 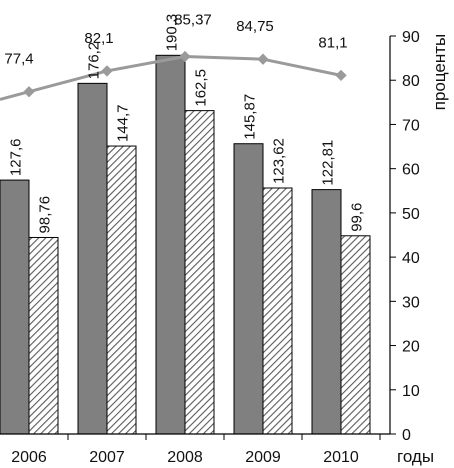 What do you see at coordinates (279, 161) in the screenshot?
I see `bar-value-label: 123,62` at bounding box center [279, 161].